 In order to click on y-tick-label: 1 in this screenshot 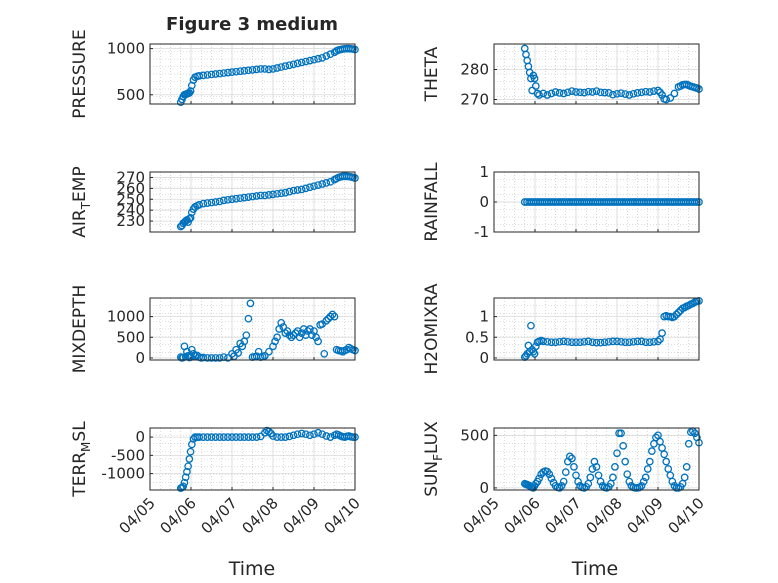, I will do `click(484, 317)`.